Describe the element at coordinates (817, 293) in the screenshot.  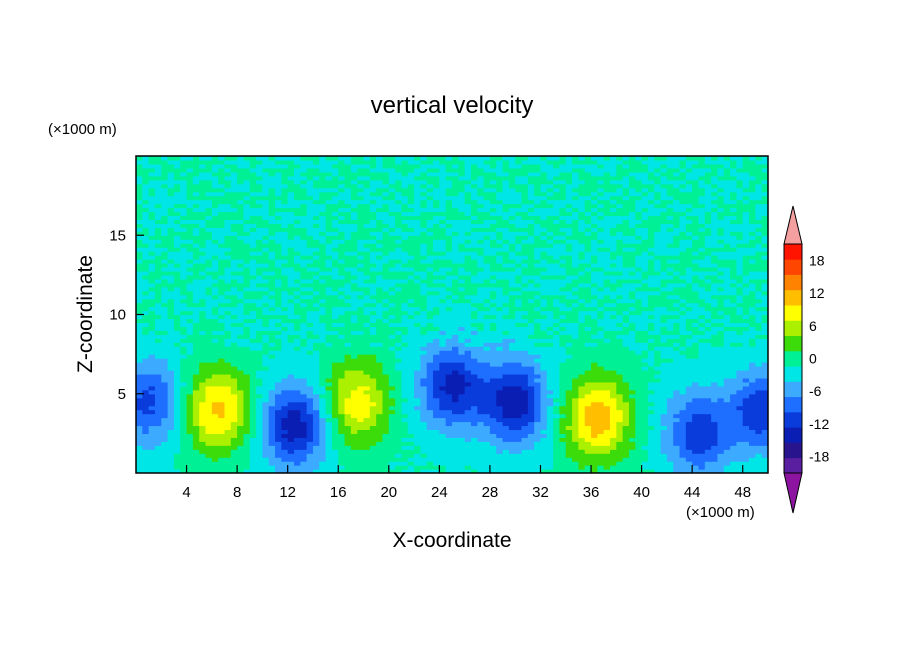
I see `colorbar-tick-label: 12` at that location.